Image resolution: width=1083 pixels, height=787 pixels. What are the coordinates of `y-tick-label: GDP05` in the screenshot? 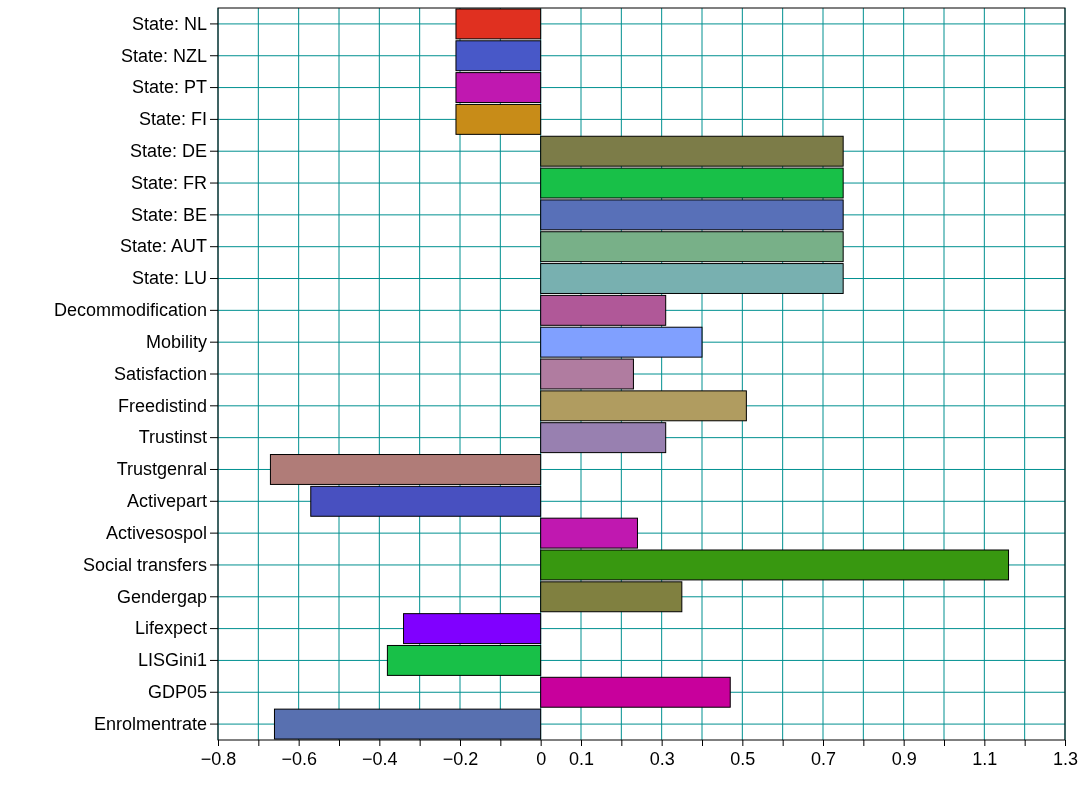 It's located at (177, 692).